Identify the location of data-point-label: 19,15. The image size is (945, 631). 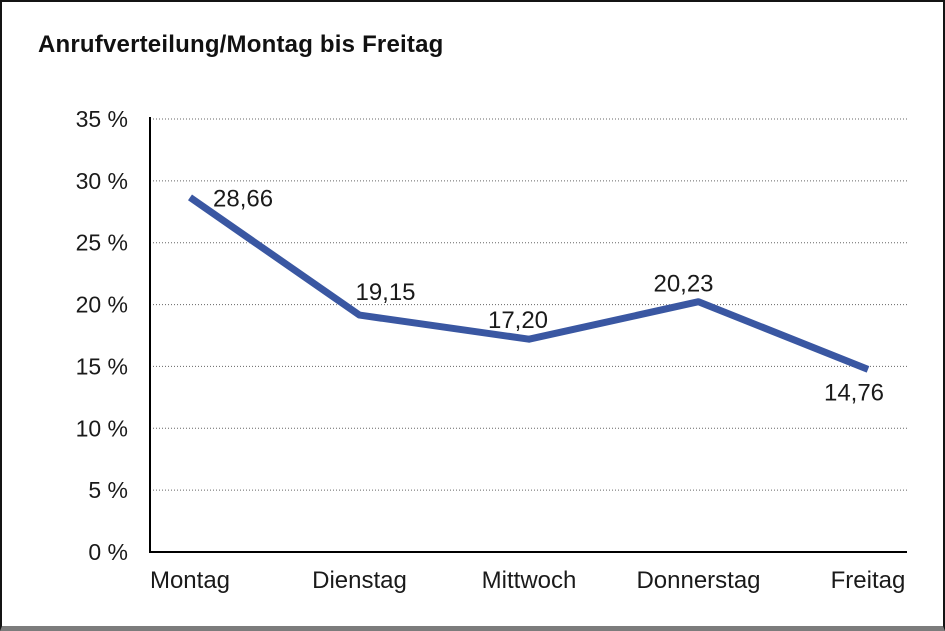
(385, 292).